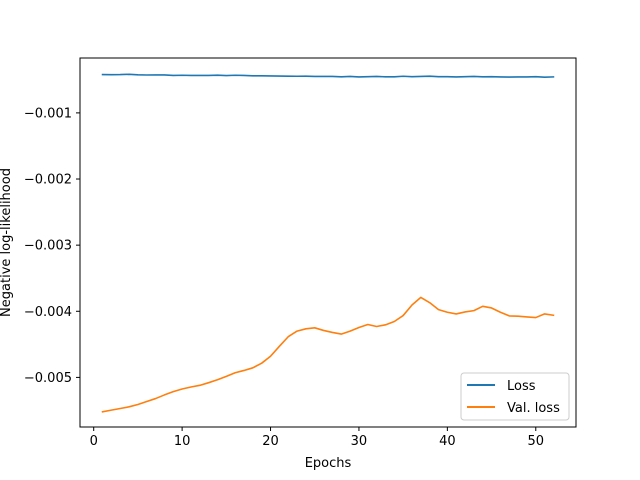 The width and height of the screenshot is (640, 480). I want to click on legend-label-val-loss: Val. loss, so click(533, 408).